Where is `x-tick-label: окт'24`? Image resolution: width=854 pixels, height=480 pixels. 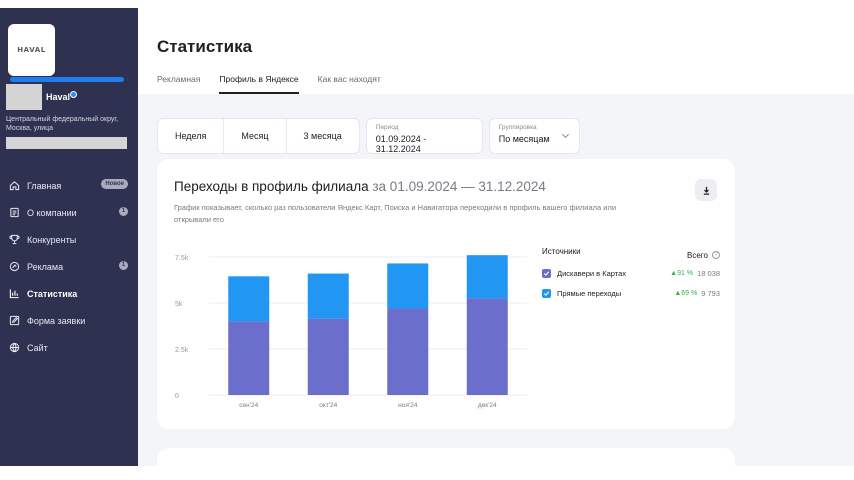 x-tick-label: окт'24 is located at coordinates (328, 405).